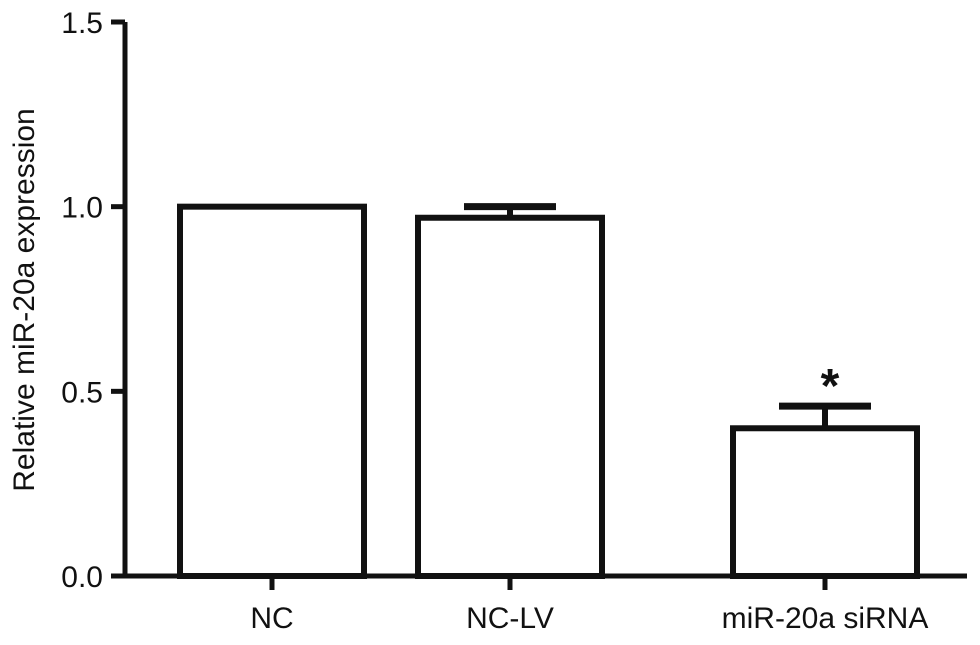 This screenshot has width=980, height=645. What do you see at coordinates (825, 618) in the screenshot?
I see `x-tick-label: miR-20a siRNA` at bounding box center [825, 618].